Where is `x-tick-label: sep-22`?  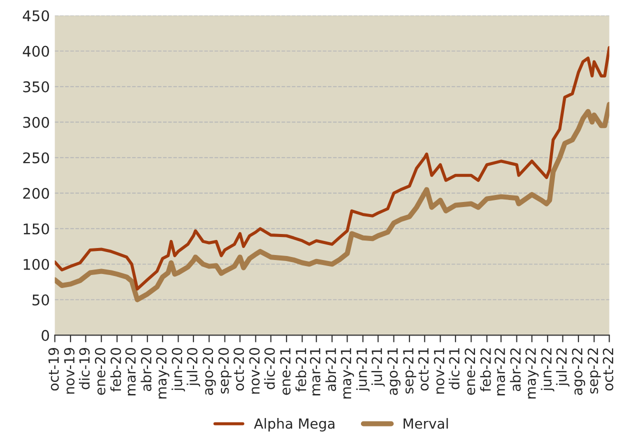
x-tick-label: sep-22 is located at coordinates (594, 371).